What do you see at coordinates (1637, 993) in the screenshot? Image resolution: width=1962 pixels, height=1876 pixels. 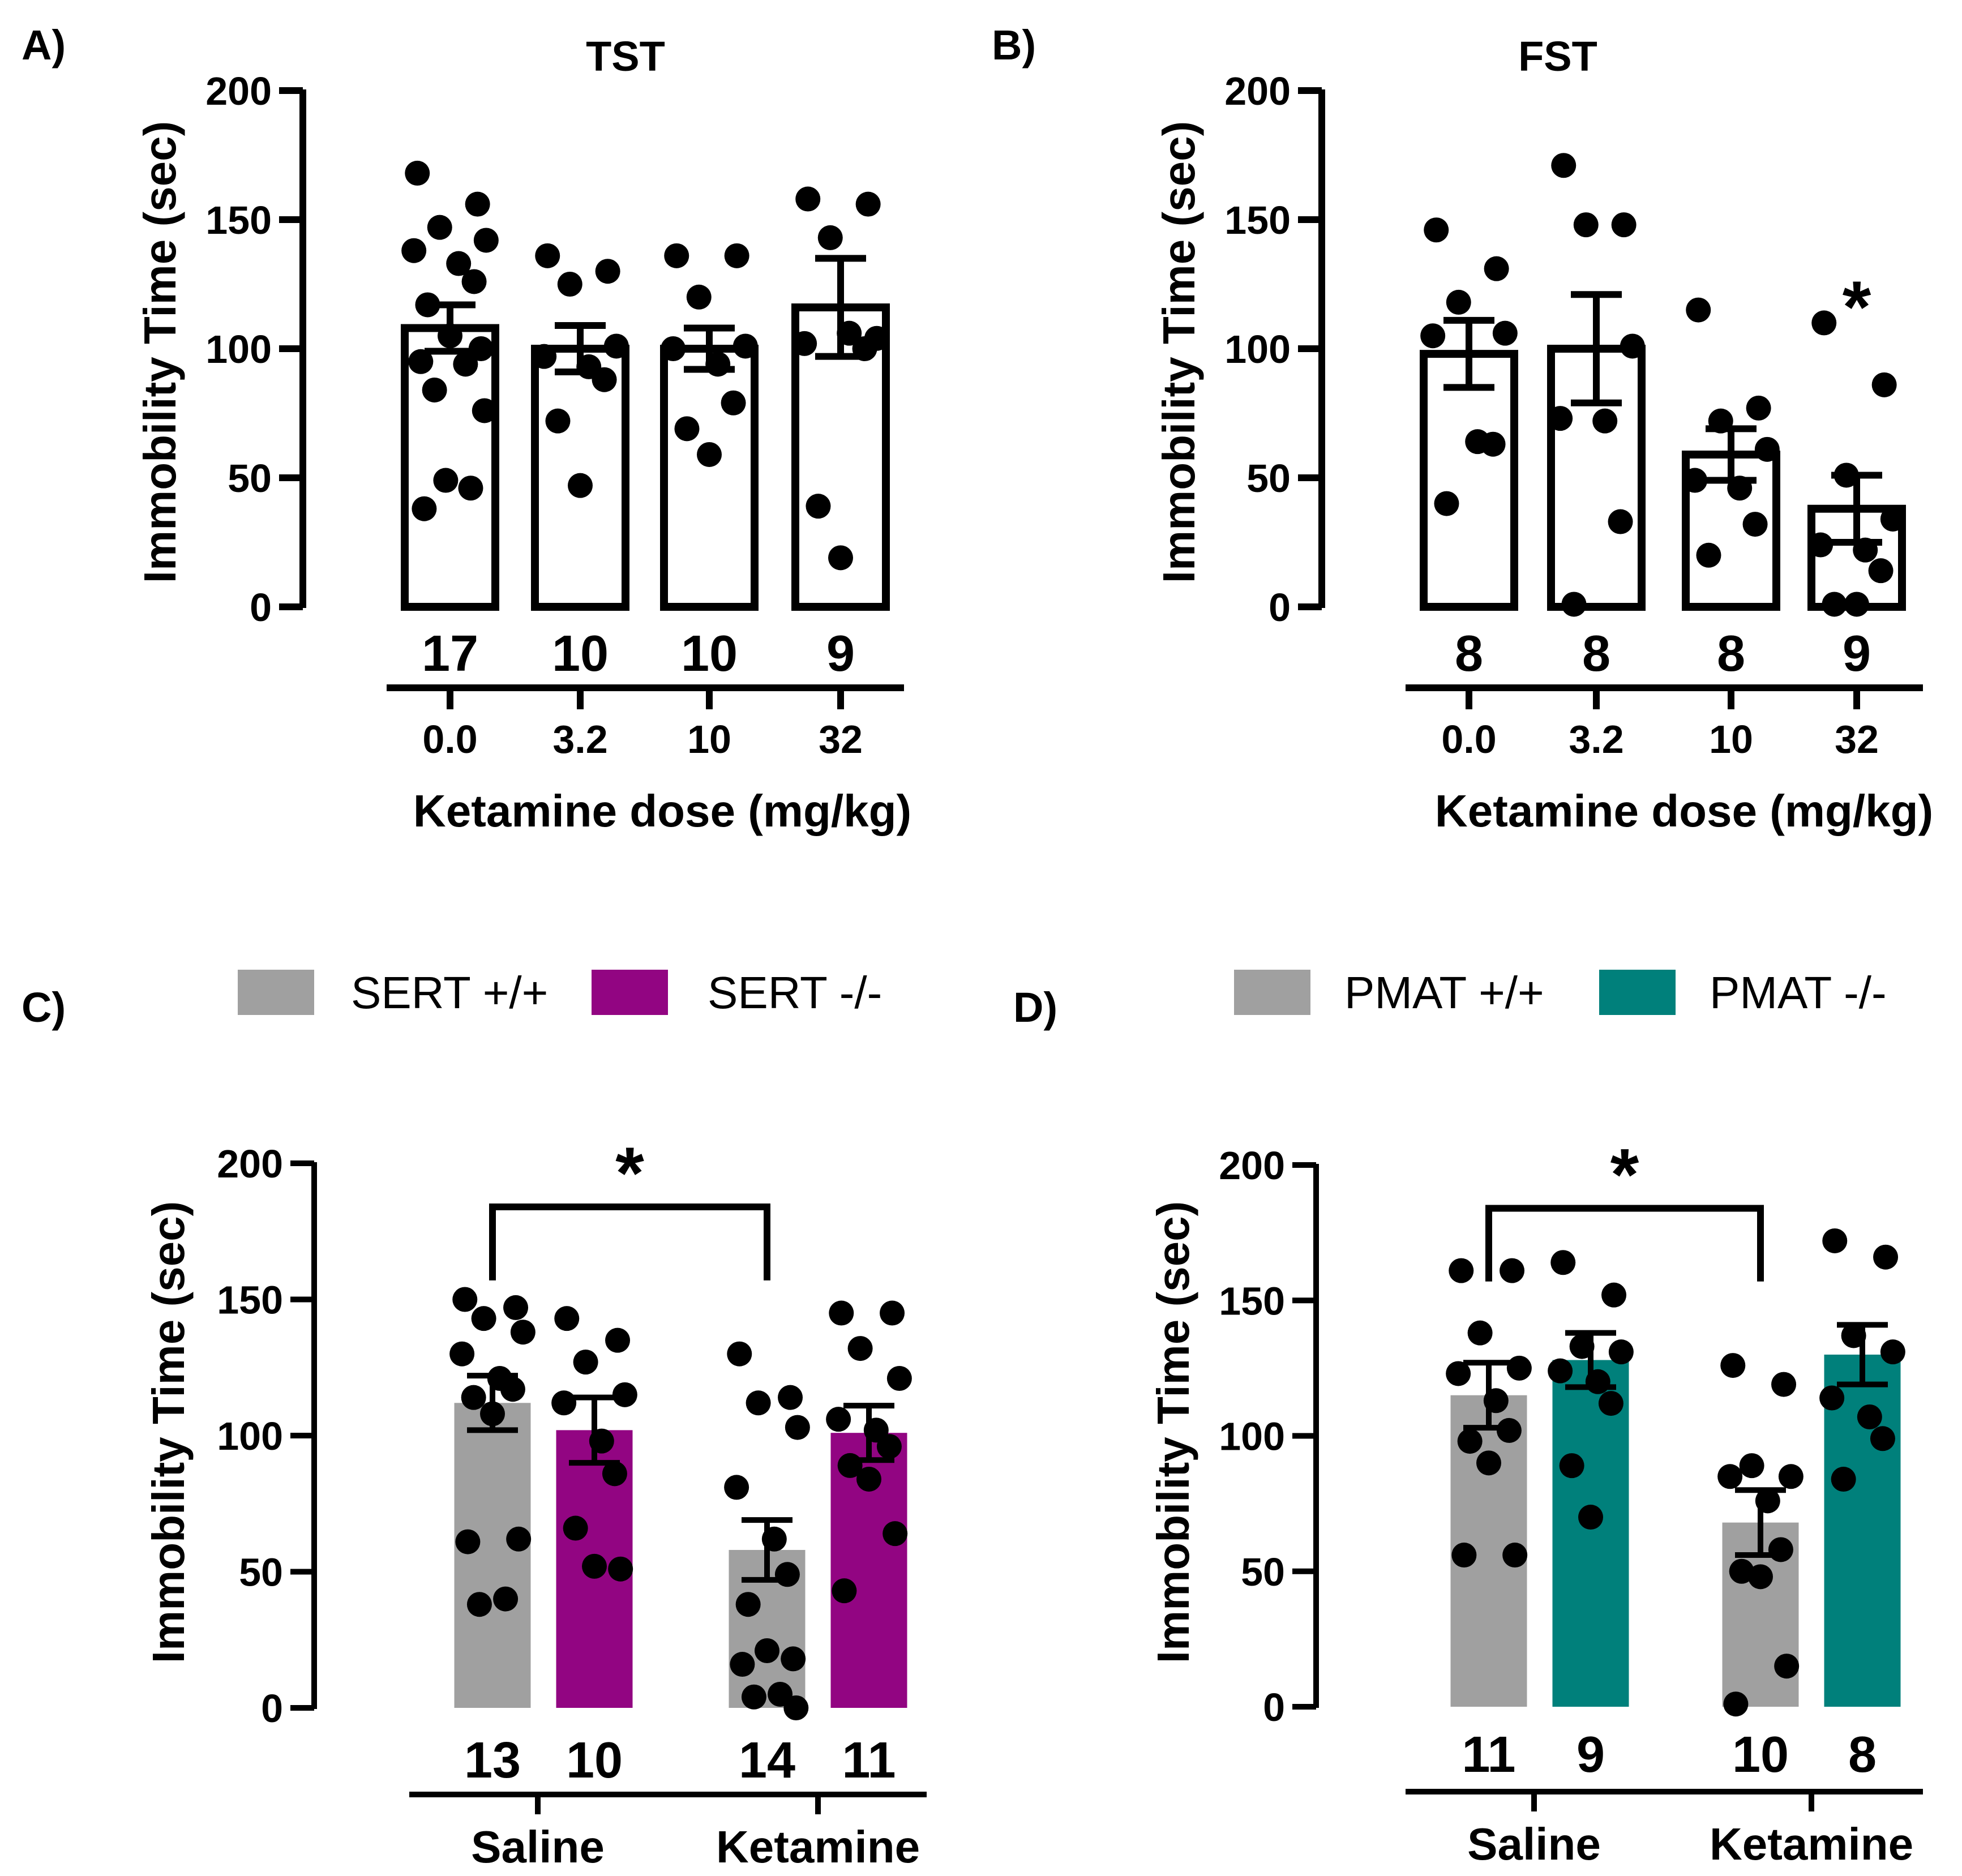 I see `legend-swatch` at bounding box center [1637, 993].